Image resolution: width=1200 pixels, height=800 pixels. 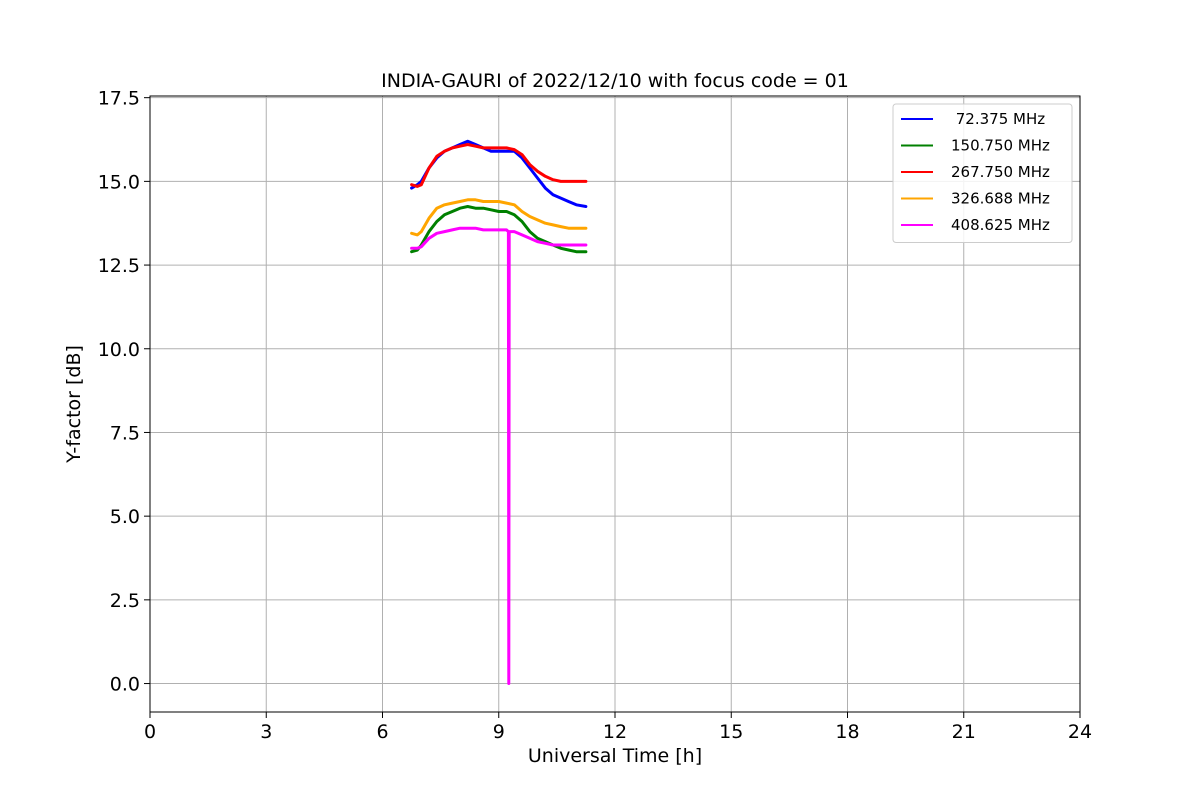 I want to click on y-tick-label: 12.5, so click(x=119, y=266).